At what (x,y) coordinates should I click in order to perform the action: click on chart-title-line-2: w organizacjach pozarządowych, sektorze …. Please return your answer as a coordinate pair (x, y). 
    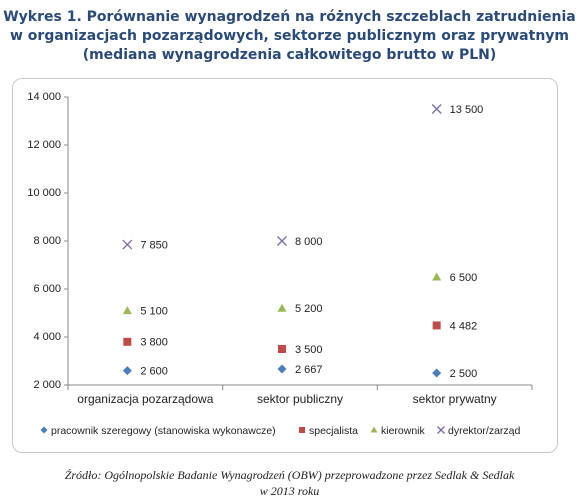
    Looking at the image, I should click on (289, 36).